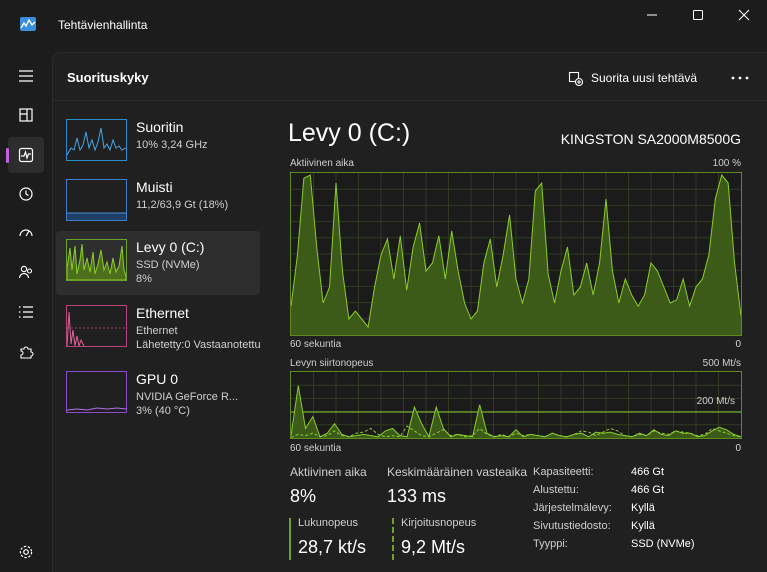  What do you see at coordinates (163, 411) in the screenshot?
I see `device-usage: 3% (40 °C)` at bounding box center [163, 411].